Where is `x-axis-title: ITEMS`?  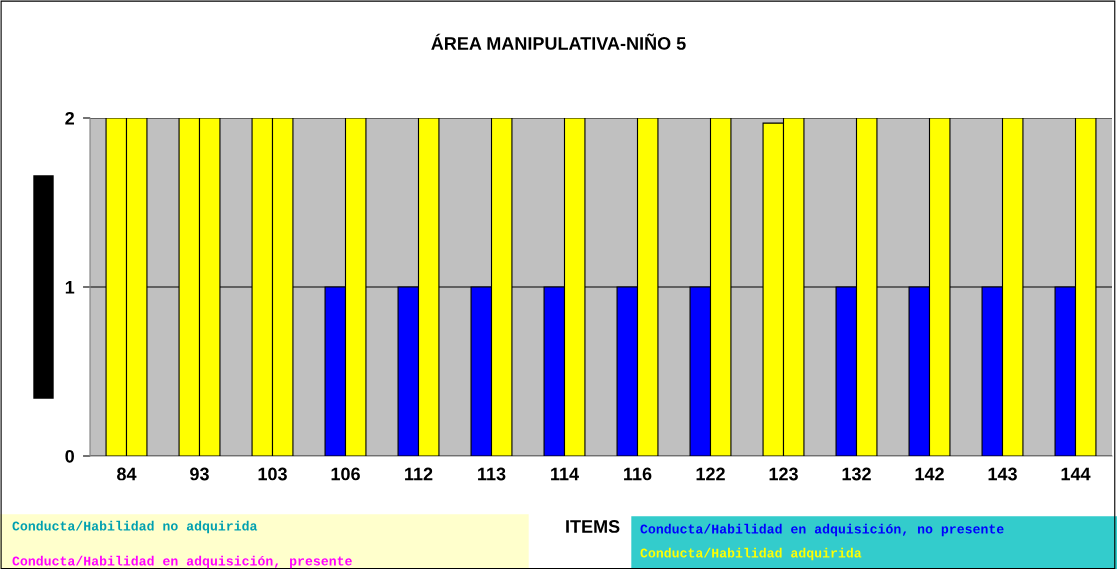
x-axis-title: ITEMS is located at coordinates (593, 526).